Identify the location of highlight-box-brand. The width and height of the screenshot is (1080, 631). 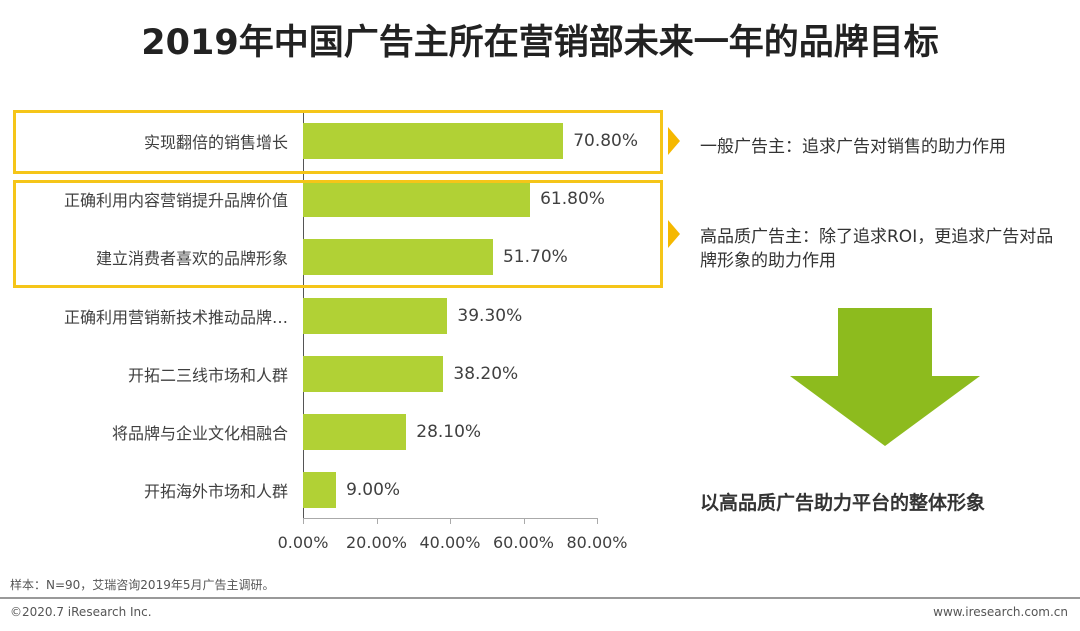
(338, 234).